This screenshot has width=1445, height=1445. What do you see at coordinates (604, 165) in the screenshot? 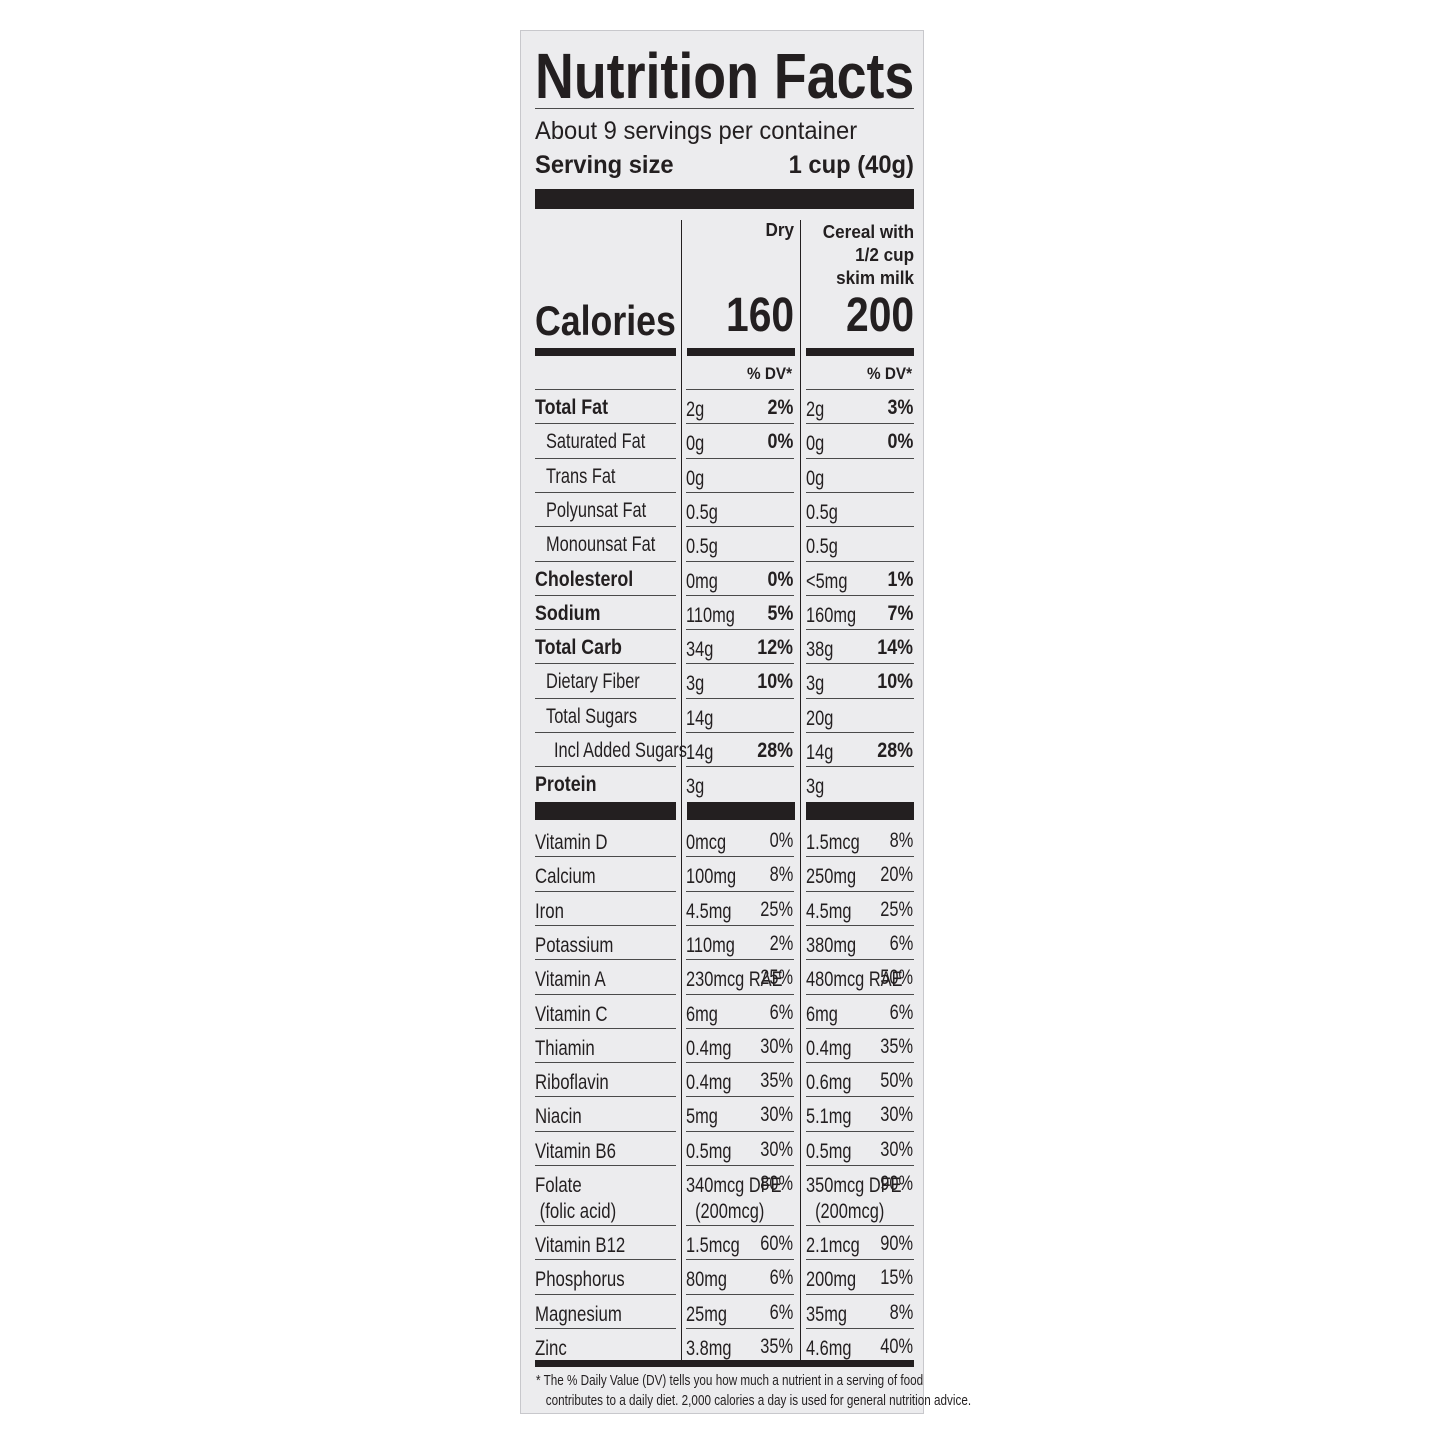
I see `serving-size-label: Serving size` at bounding box center [604, 165].